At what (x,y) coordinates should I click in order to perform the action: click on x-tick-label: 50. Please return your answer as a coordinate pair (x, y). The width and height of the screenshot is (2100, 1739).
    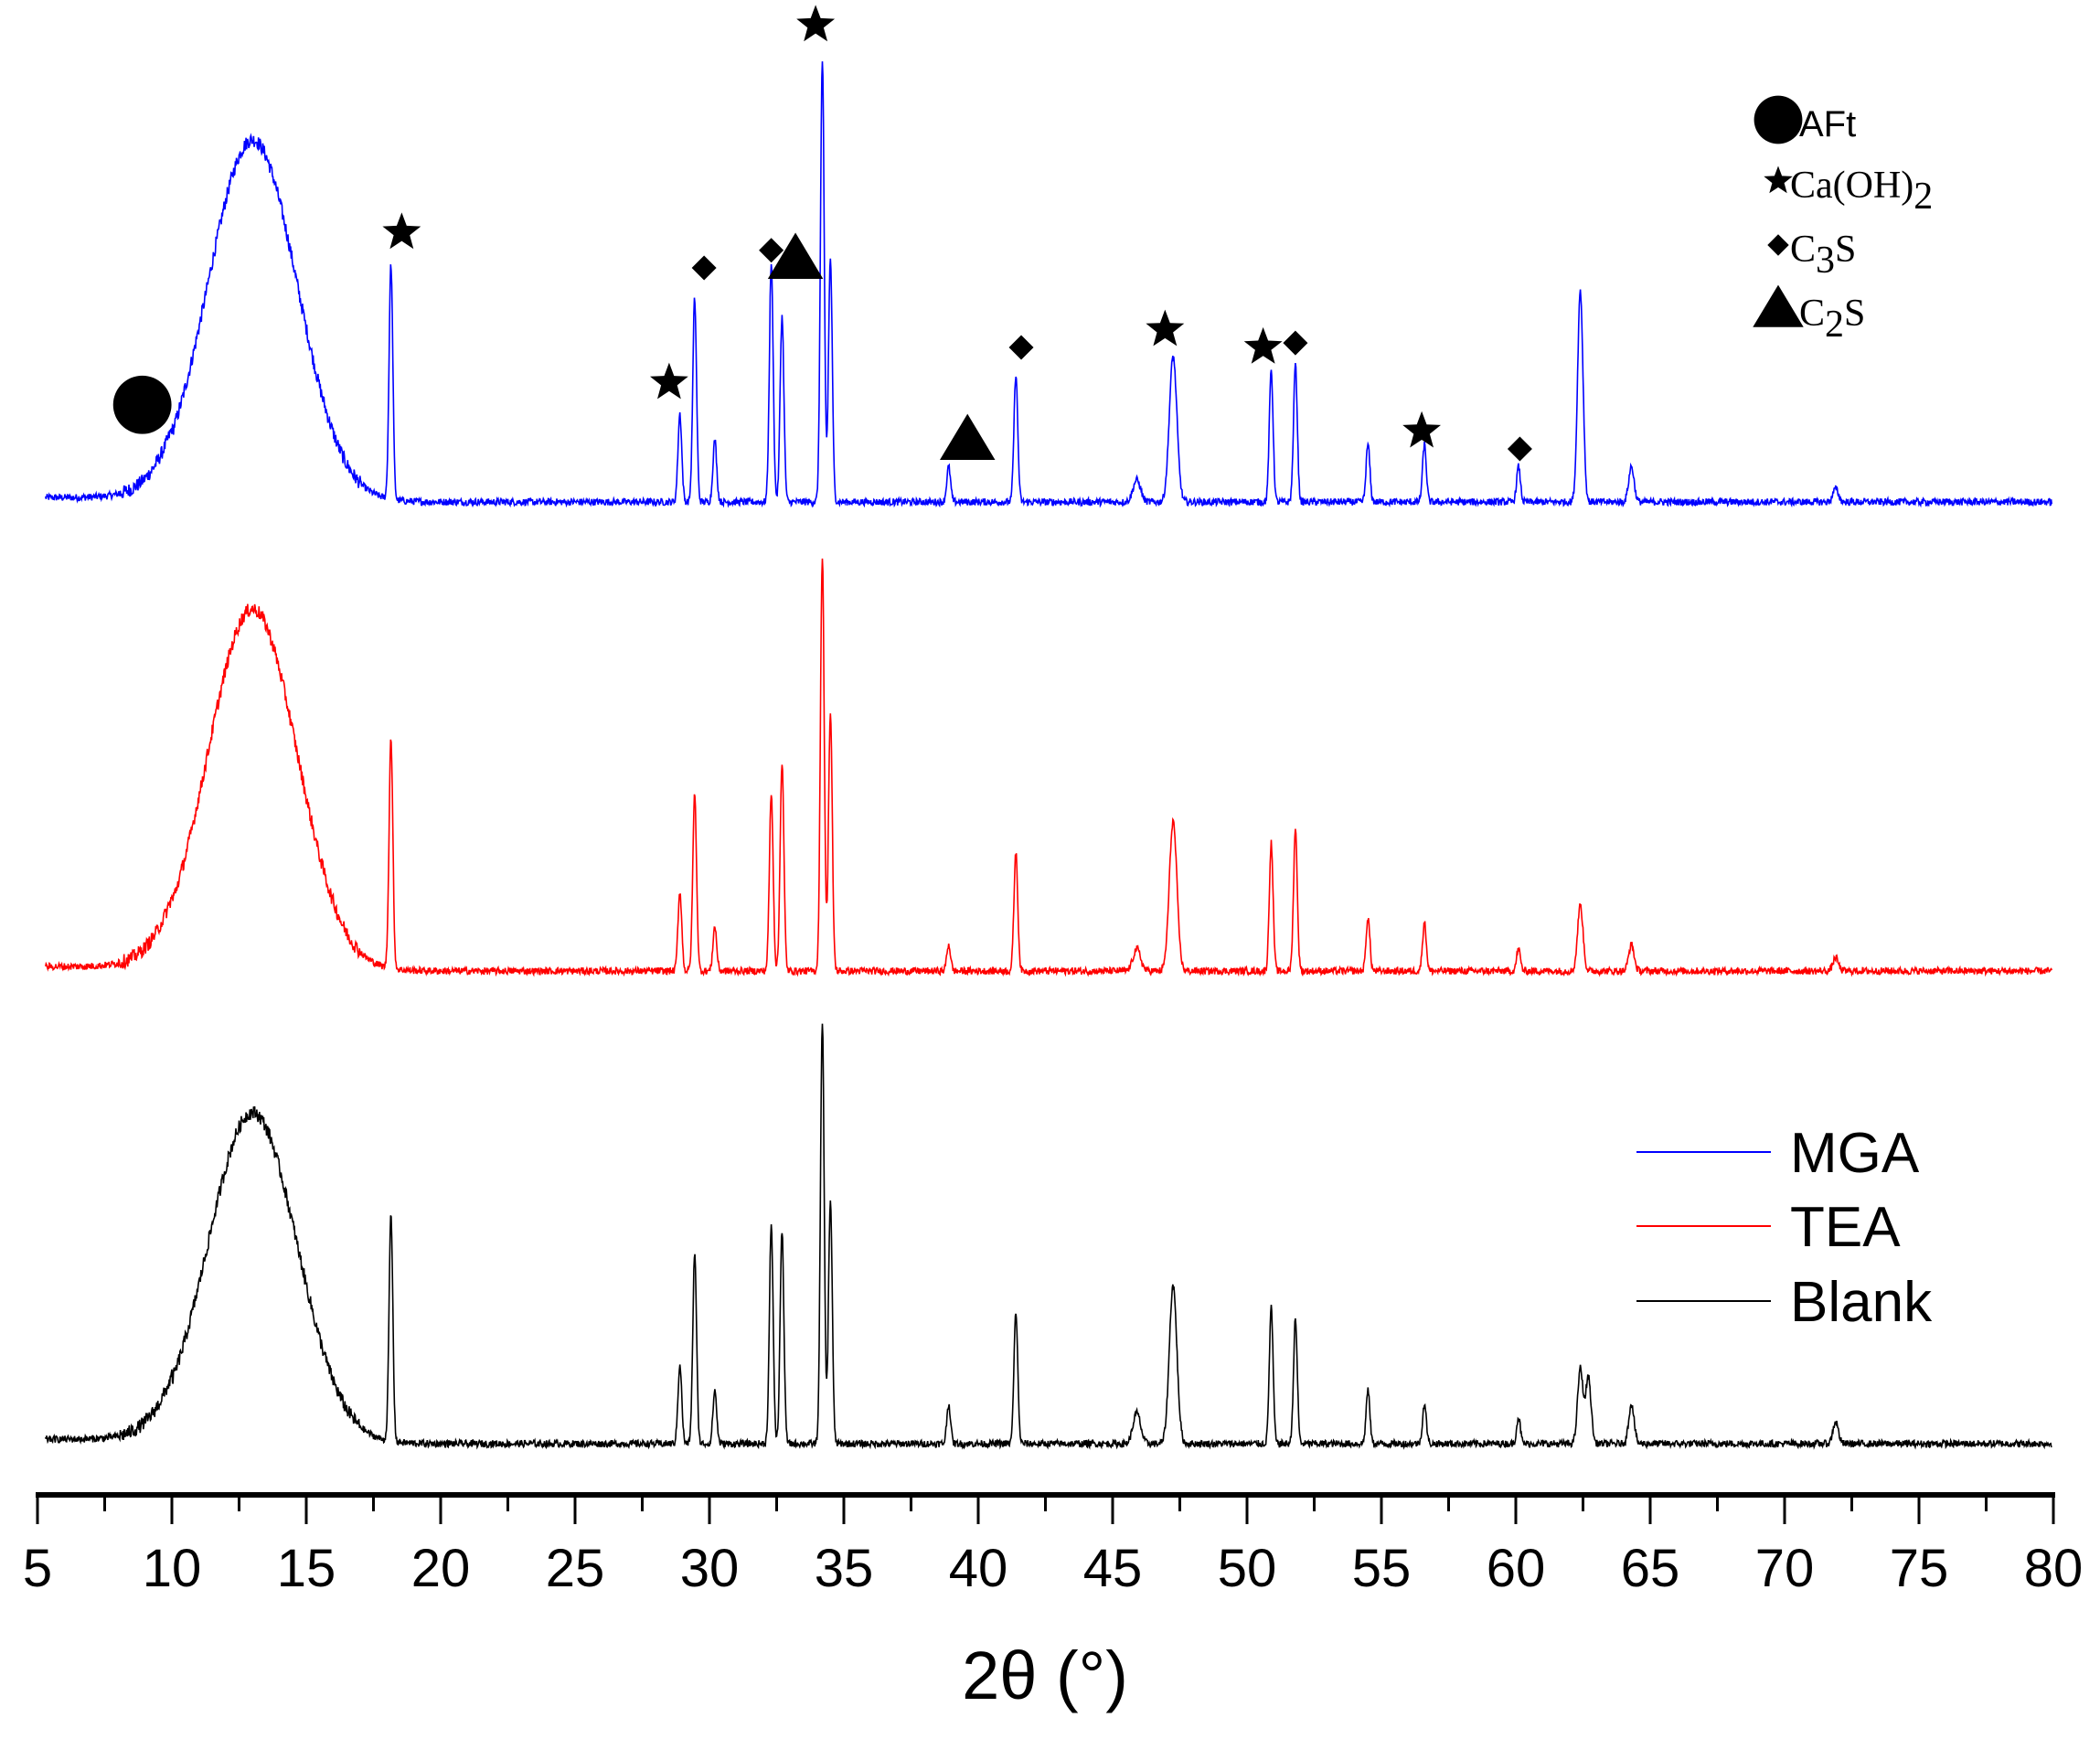
    Looking at the image, I should click on (1247, 1568).